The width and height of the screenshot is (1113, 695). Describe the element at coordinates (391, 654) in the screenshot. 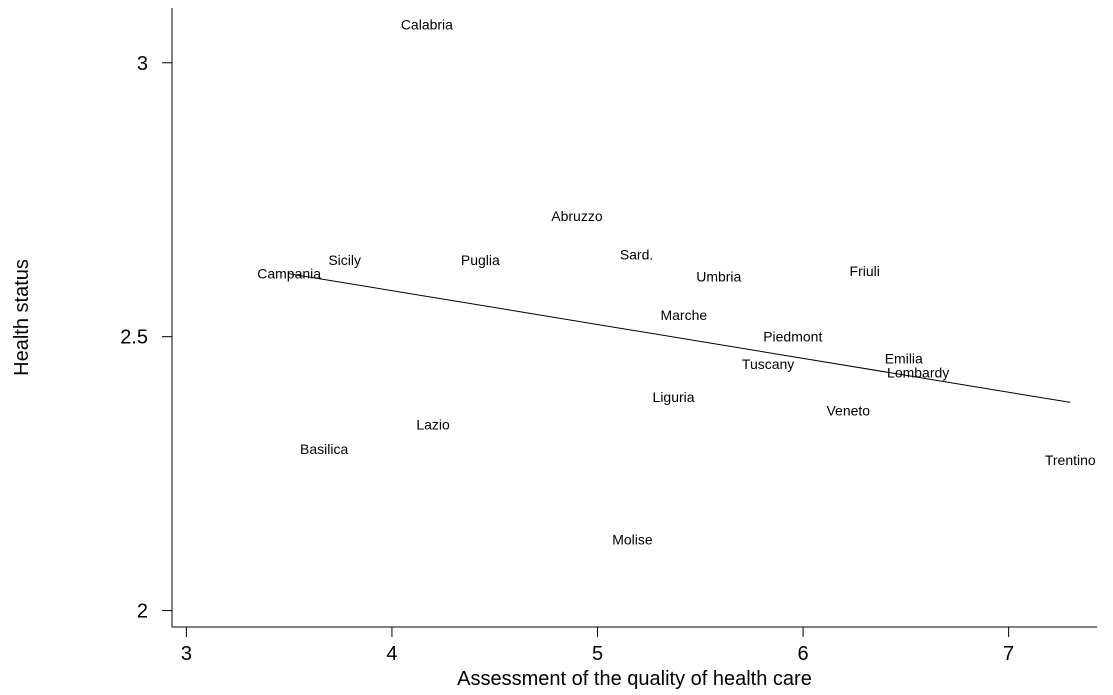

I see `x-tick-label: 4` at that location.